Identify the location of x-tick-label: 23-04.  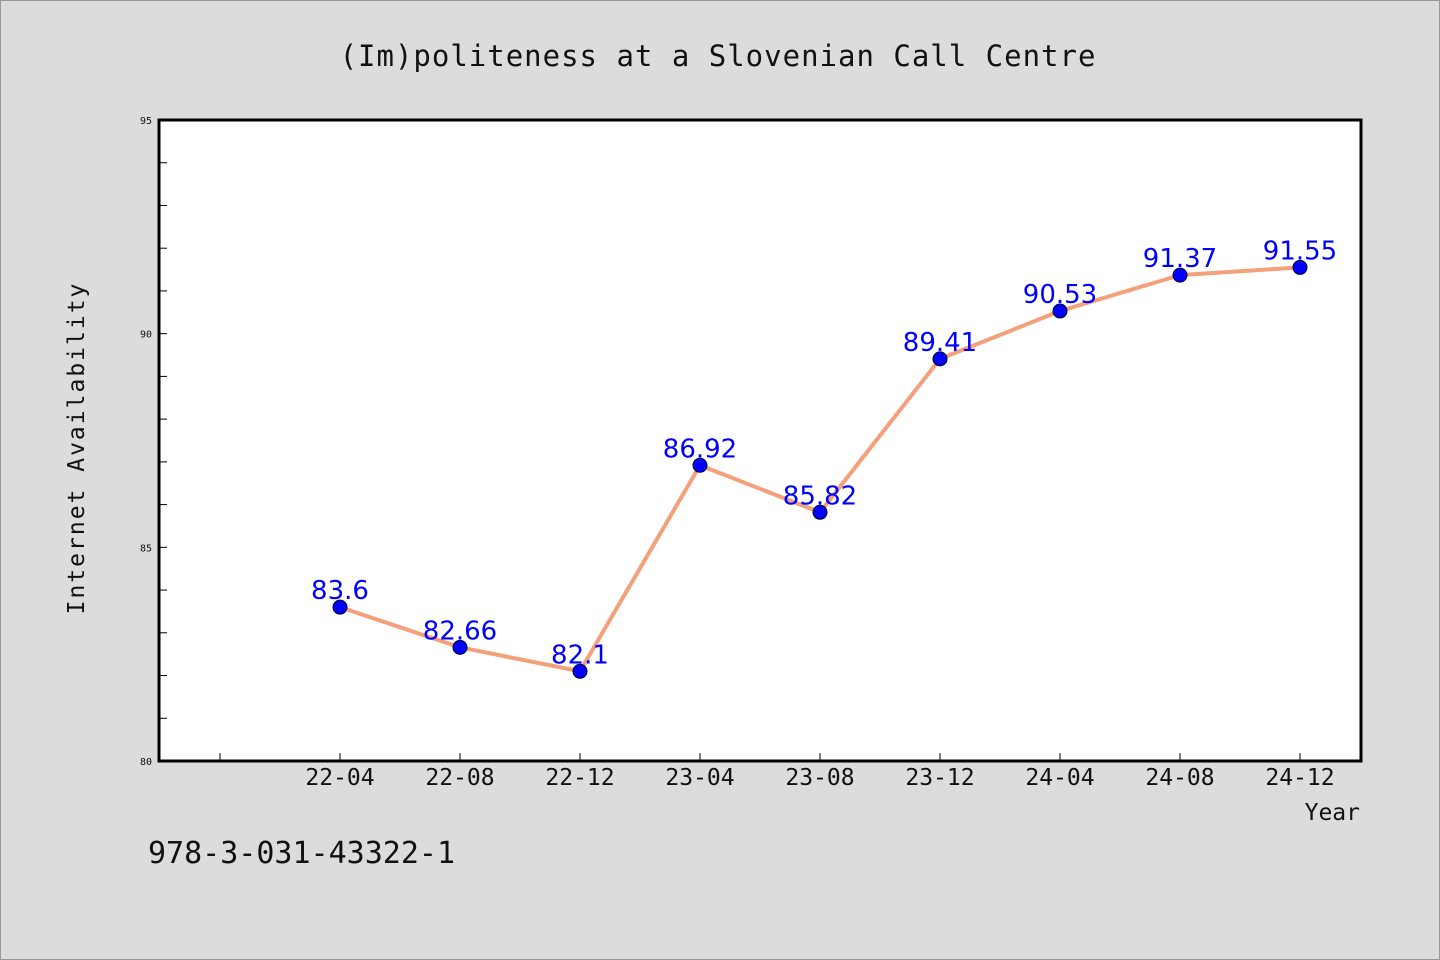
(699, 778).